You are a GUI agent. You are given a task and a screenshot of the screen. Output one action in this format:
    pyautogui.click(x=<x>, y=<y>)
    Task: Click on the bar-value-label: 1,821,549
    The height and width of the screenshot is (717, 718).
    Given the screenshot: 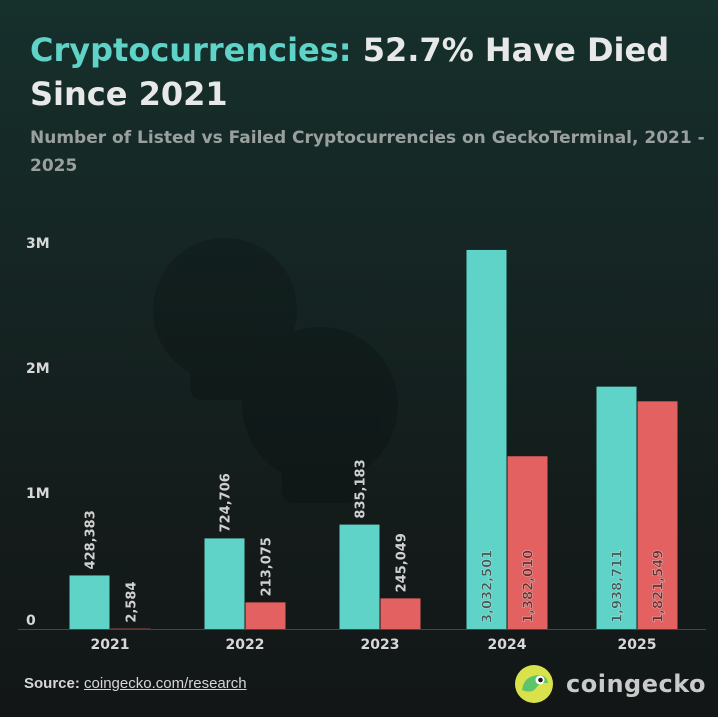 What is the action you would take?
    pyautogui.click(x=659, y=586)
    